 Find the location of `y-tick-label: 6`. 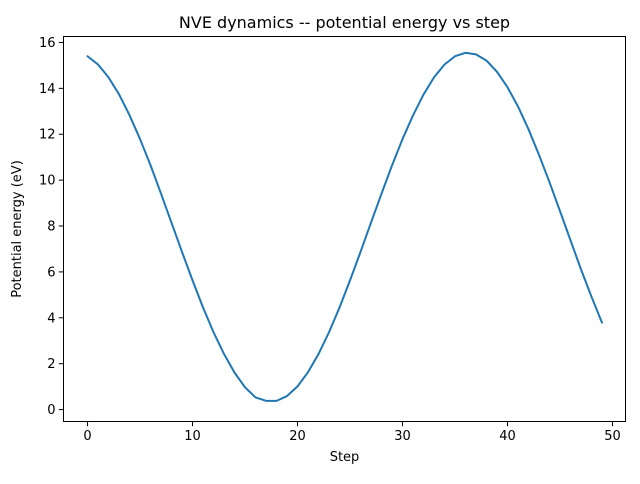

y-tick-label: 6 is located at coordinates (51, 272).